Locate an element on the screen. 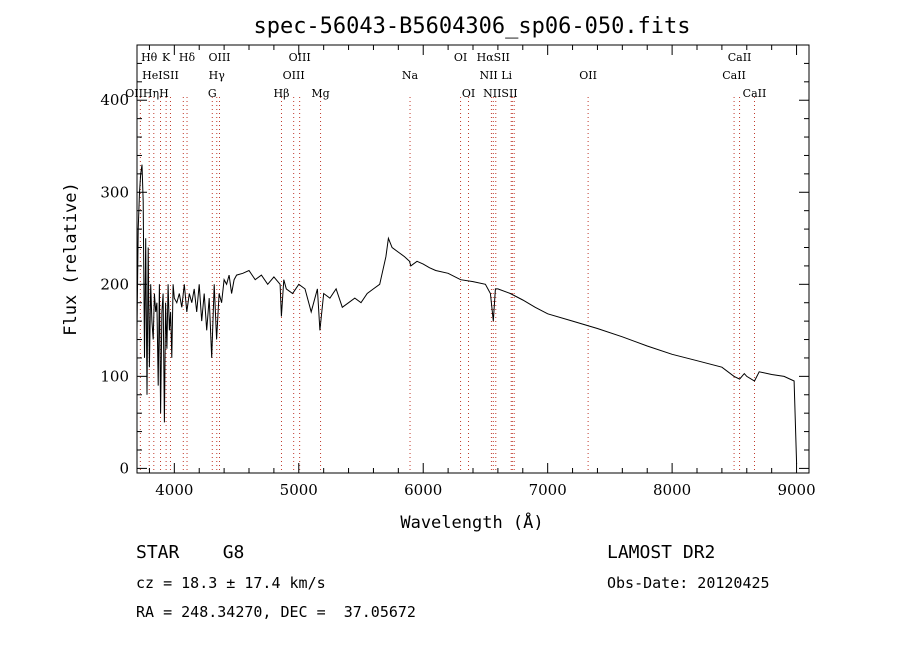 The height and width of the screenshot is (650, 900). y-tick-label: 300 is located at coordinates (114, 192).